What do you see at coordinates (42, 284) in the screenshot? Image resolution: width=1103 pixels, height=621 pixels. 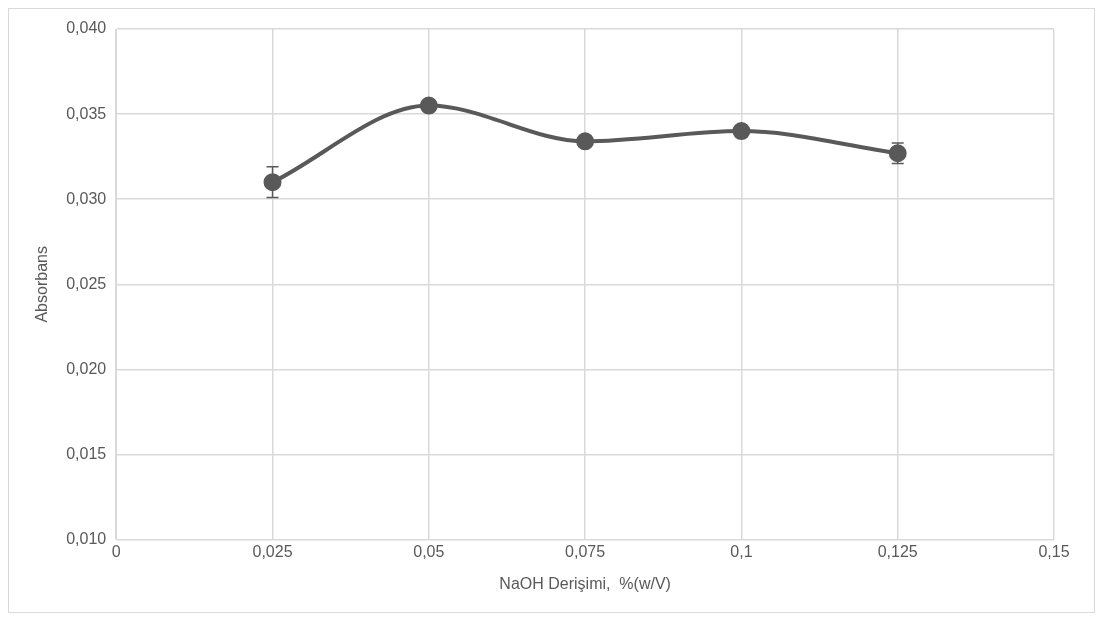 I see `y-axis-title: Absorbans` at bounding box center [42, 284].